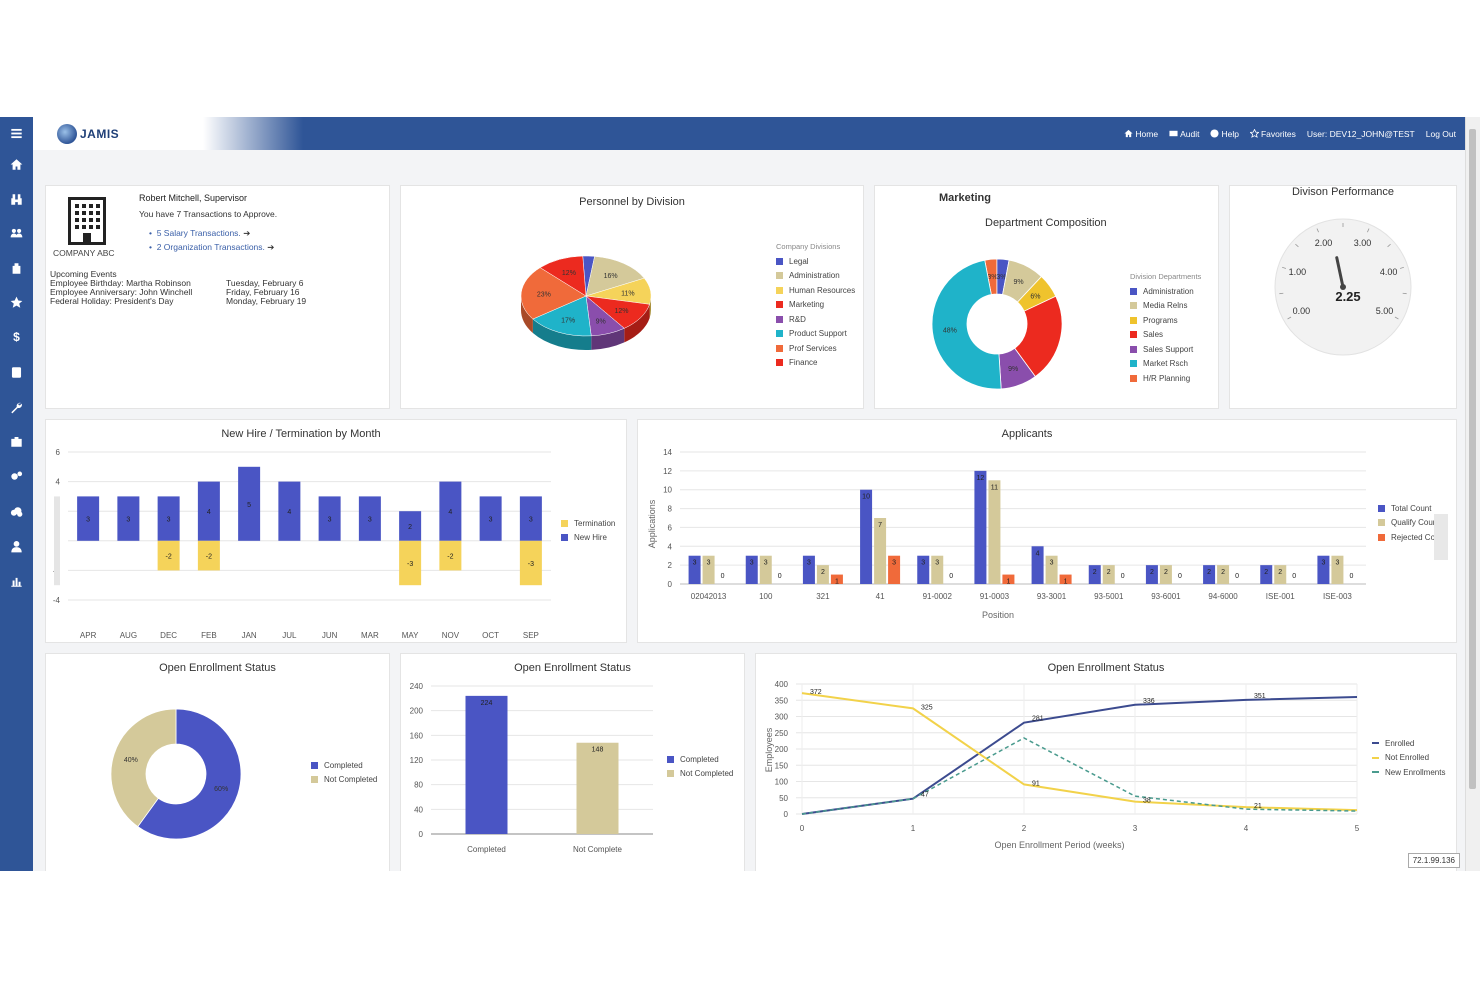 Image resolution: width=1480 pixels, height=987 pixels. I want to click on nav-help-link: Help, so click(1224, 134).